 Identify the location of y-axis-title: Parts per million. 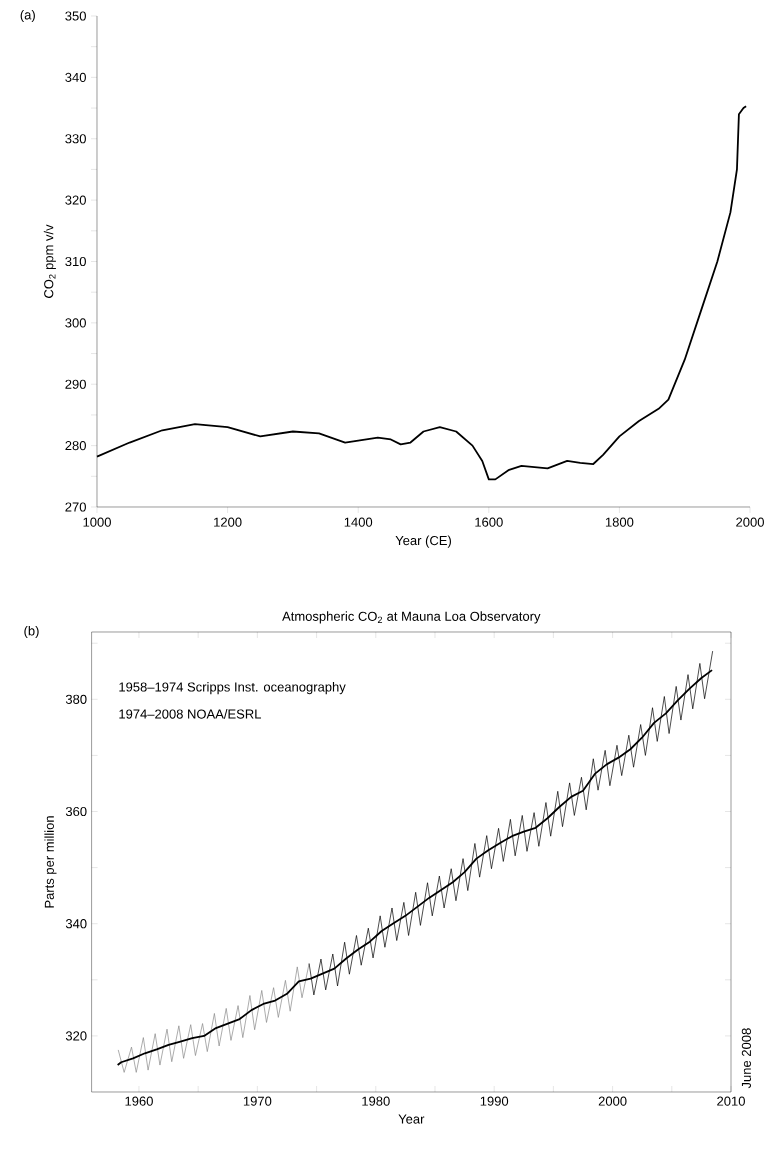
(50, 862).